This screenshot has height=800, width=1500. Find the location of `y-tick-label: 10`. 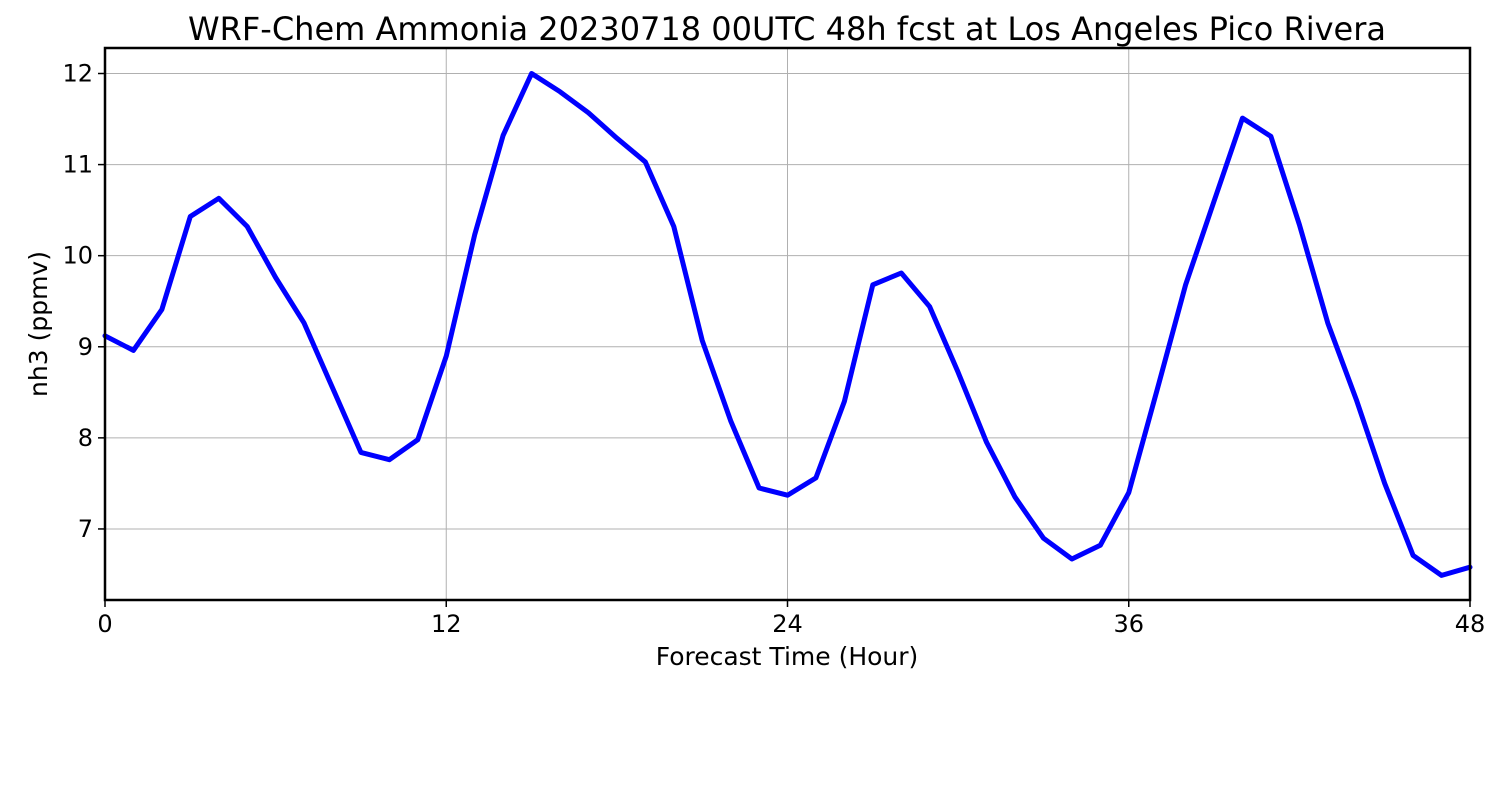

y-tick-label: 10 is located at coordinates (77, 256).